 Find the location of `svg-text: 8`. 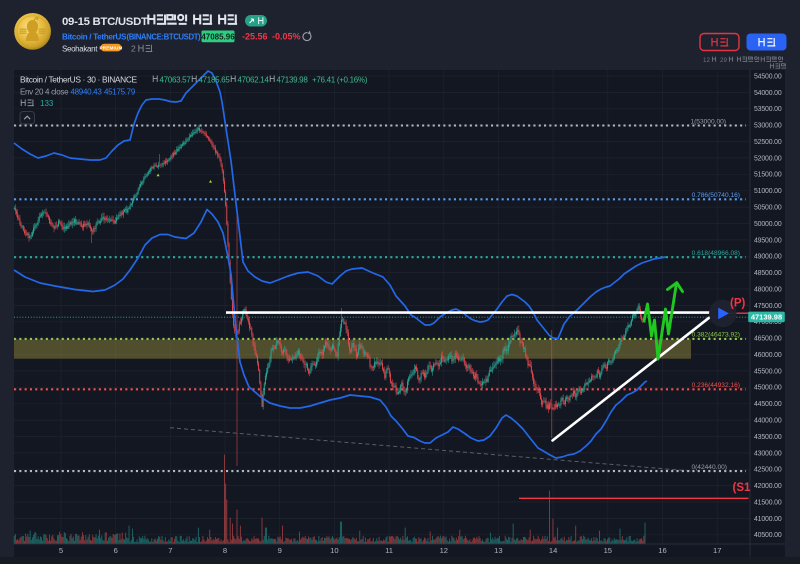

svg-text: 8 is located at coordinates (225, 550).